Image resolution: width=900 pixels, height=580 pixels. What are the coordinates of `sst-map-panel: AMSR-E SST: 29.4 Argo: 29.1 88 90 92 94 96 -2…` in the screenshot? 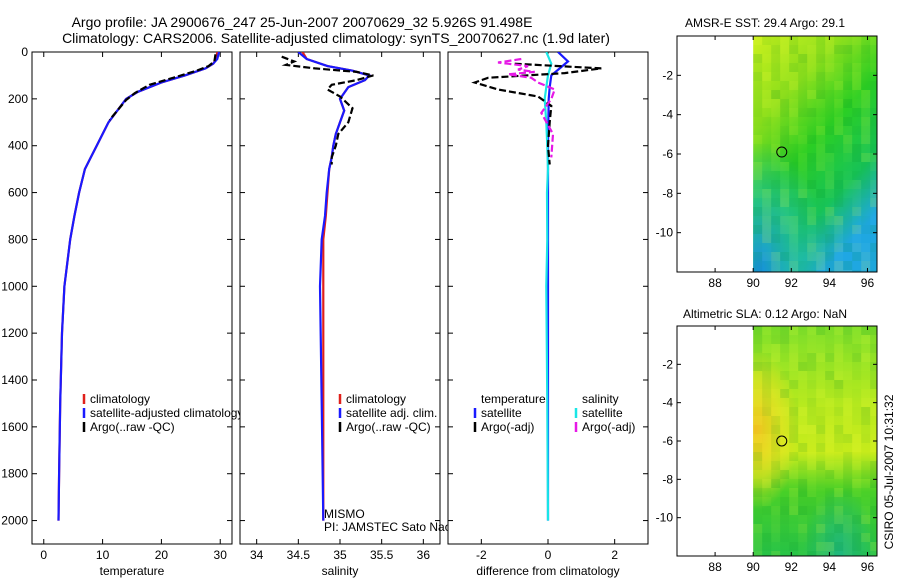 It's located at (767, 153).